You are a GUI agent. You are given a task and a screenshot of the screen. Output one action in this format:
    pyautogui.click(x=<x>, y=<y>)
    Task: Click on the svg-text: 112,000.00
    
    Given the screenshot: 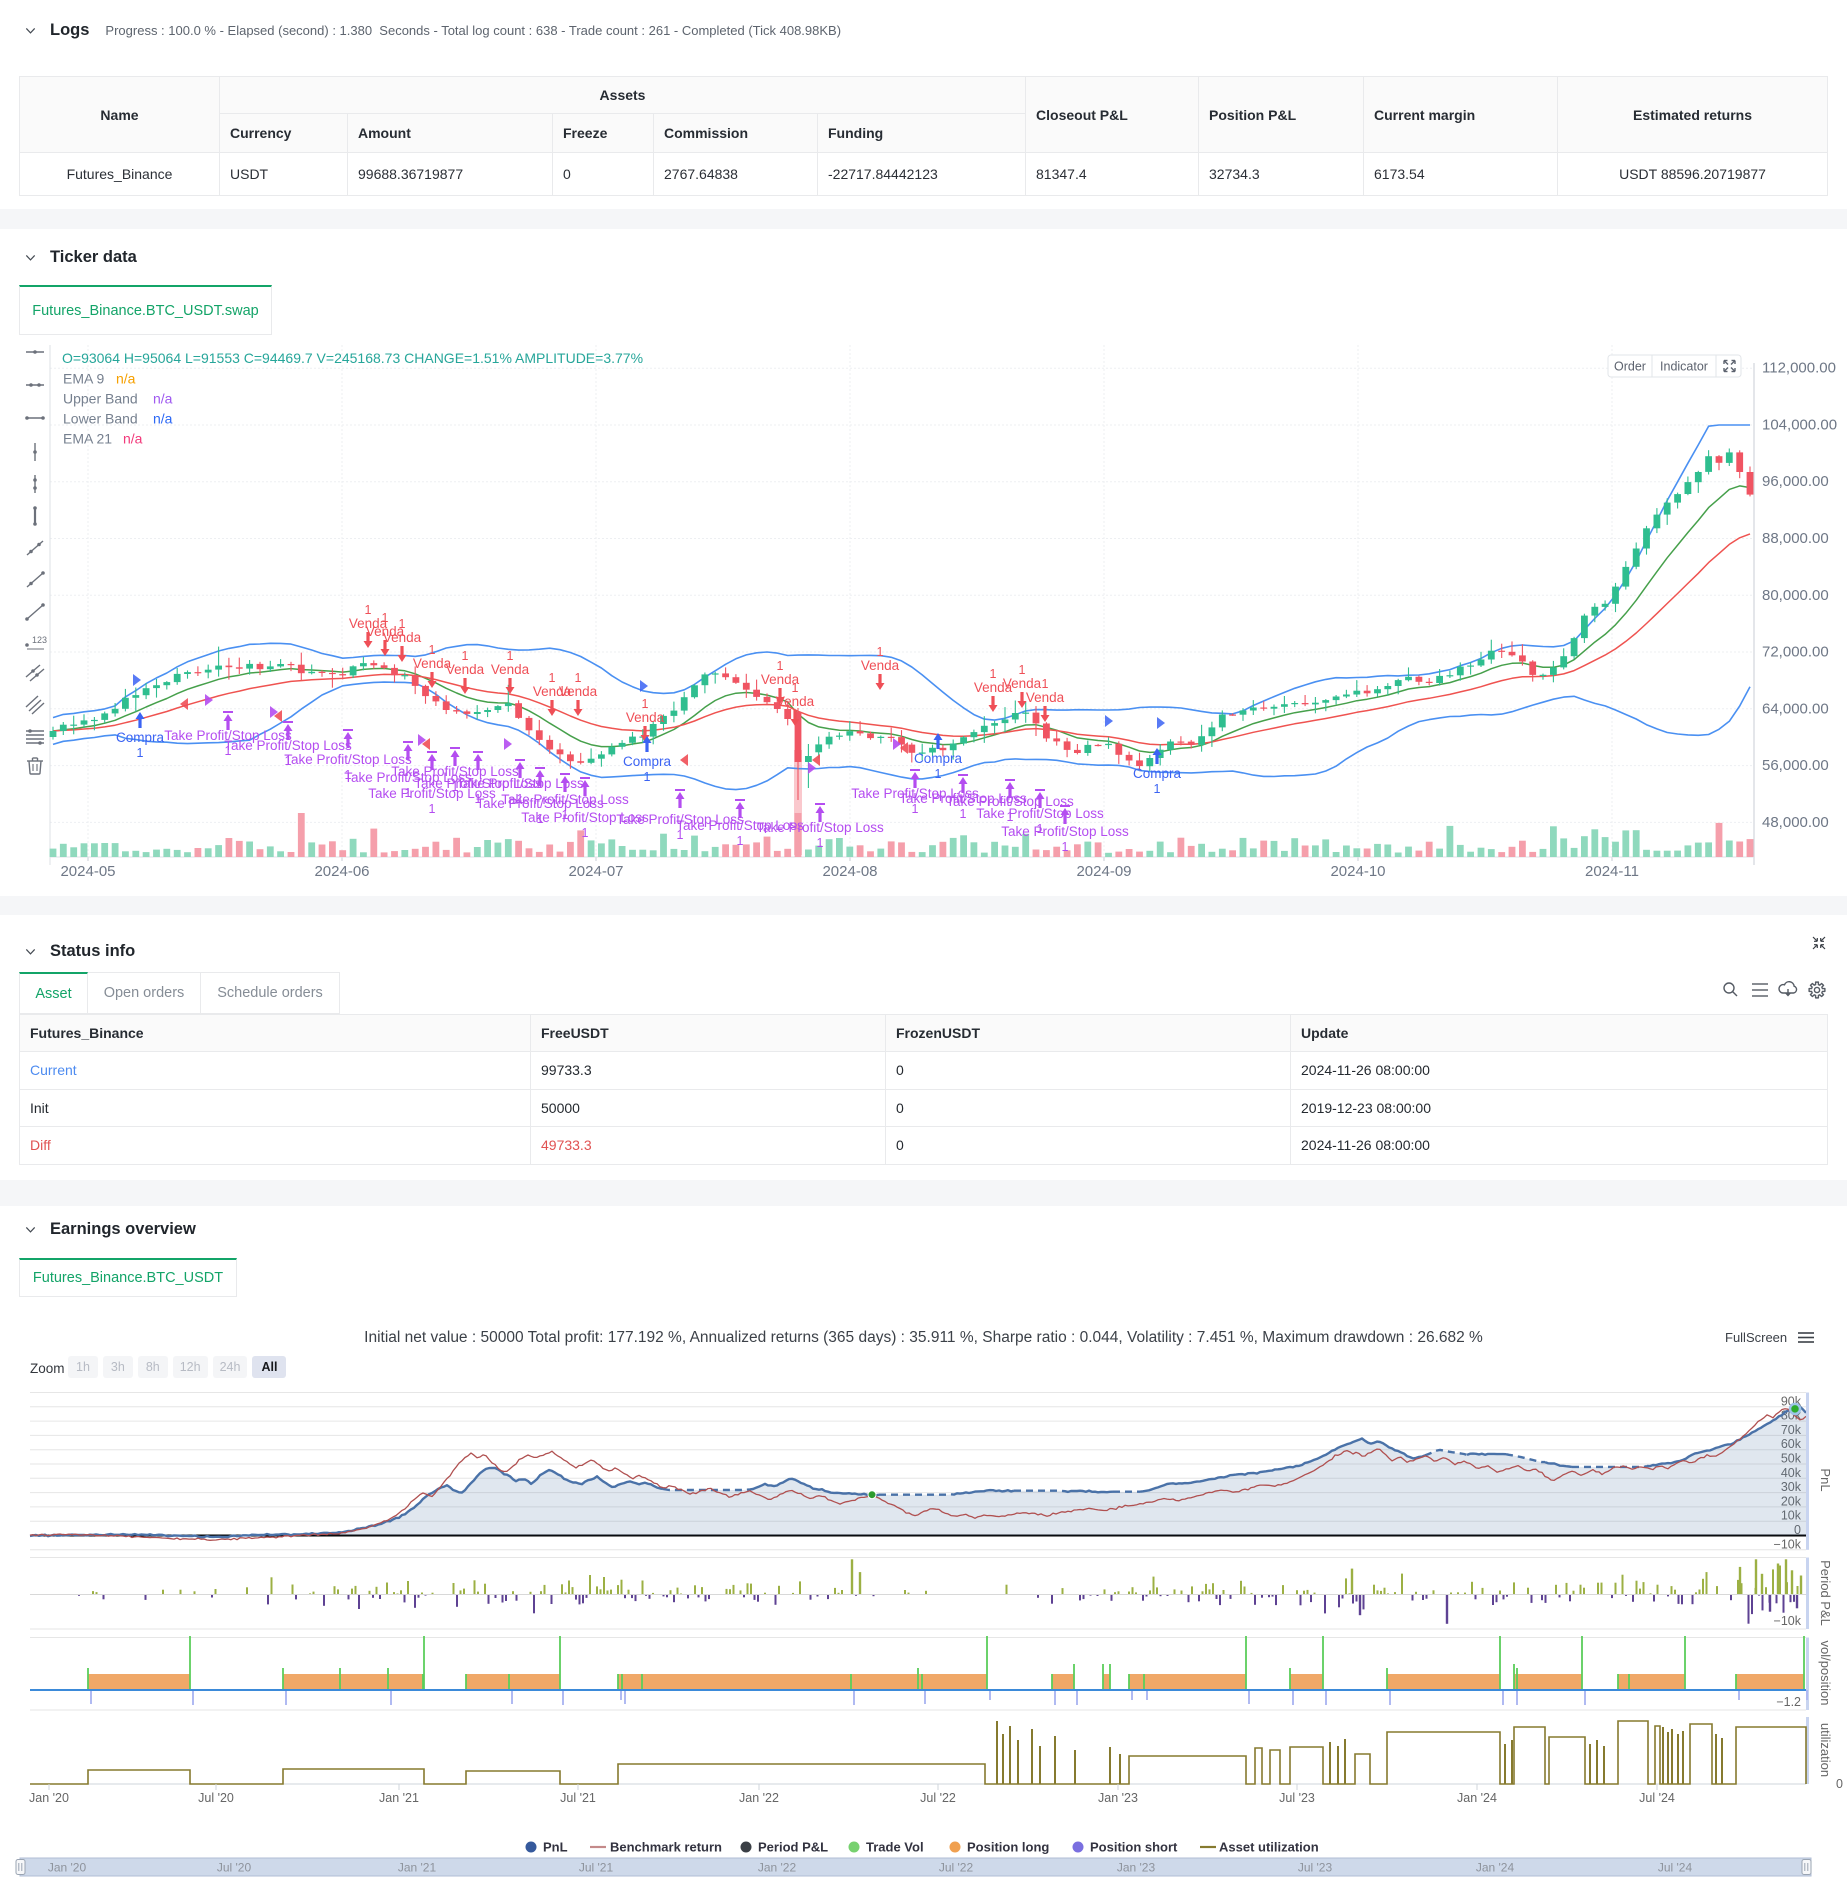 What is the action you would take?
    pyautogui.click(x=1799, y=368)
    